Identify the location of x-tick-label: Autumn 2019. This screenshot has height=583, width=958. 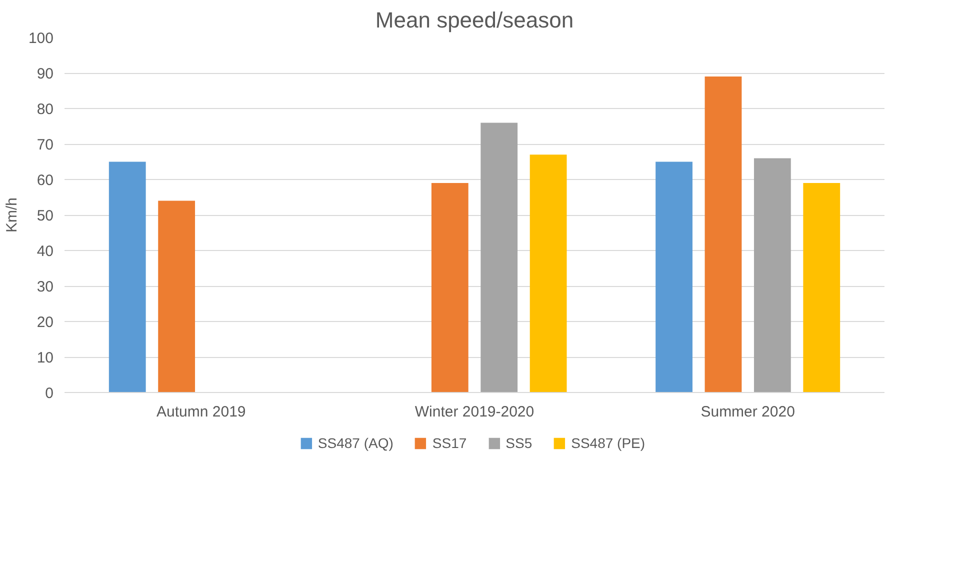
(201, 412).